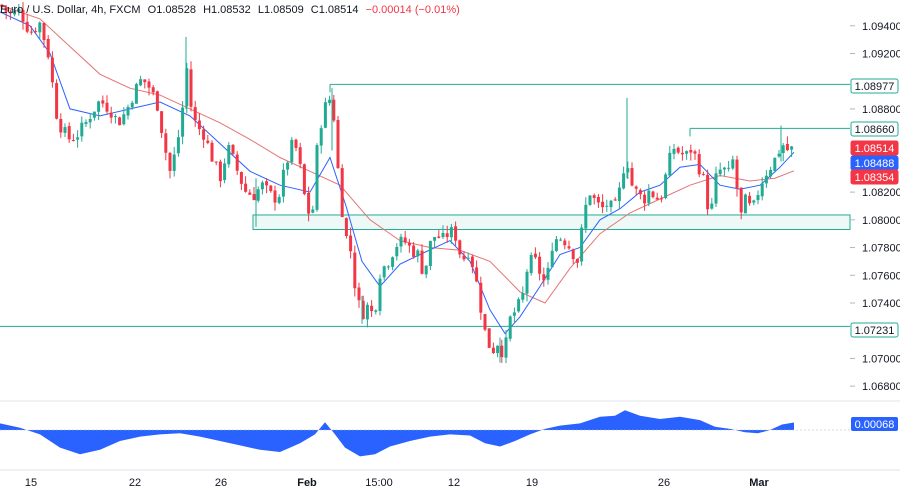 The width and height of the screenshot is (900, 491). Describe the element at coordinates (759, 483) in the screenshot. I see `time-tick-label: Mar` at that location.